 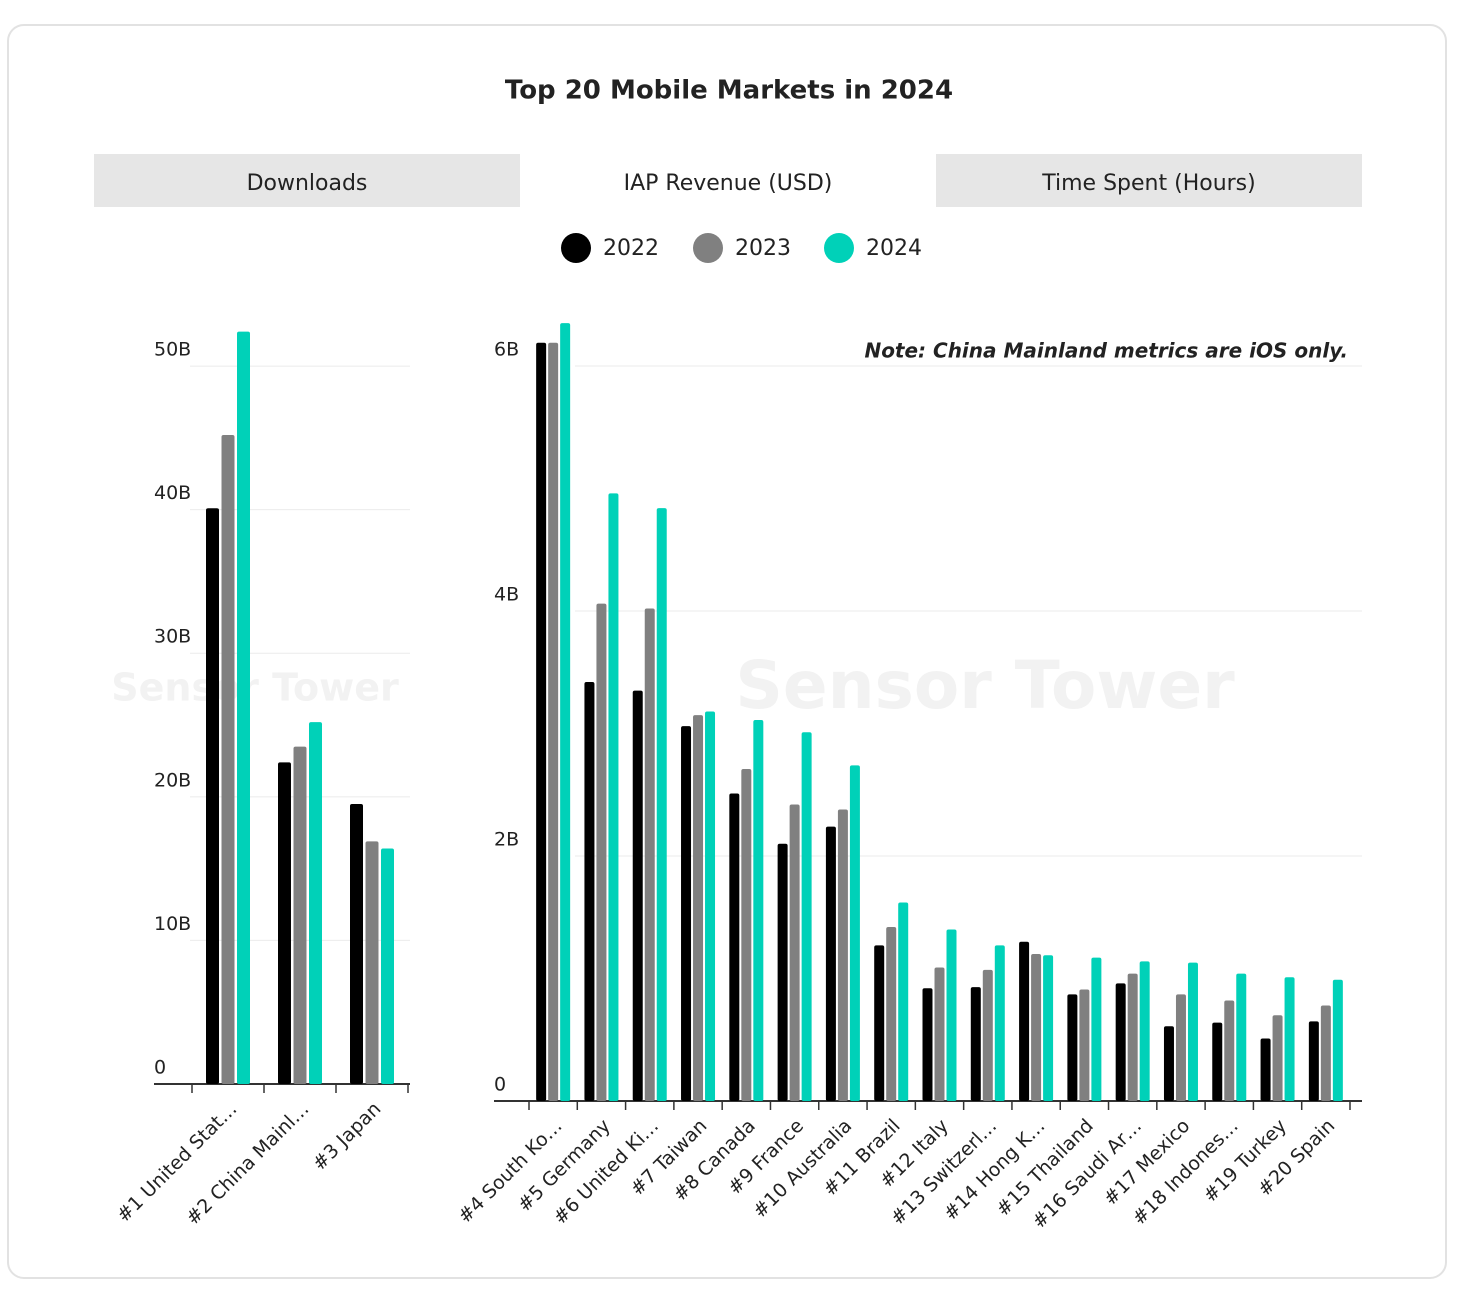 What do you see at coordinates (506, 595) in the screenshot?
I see `y-tick-label: 4B` at bounding box center [506, 595].